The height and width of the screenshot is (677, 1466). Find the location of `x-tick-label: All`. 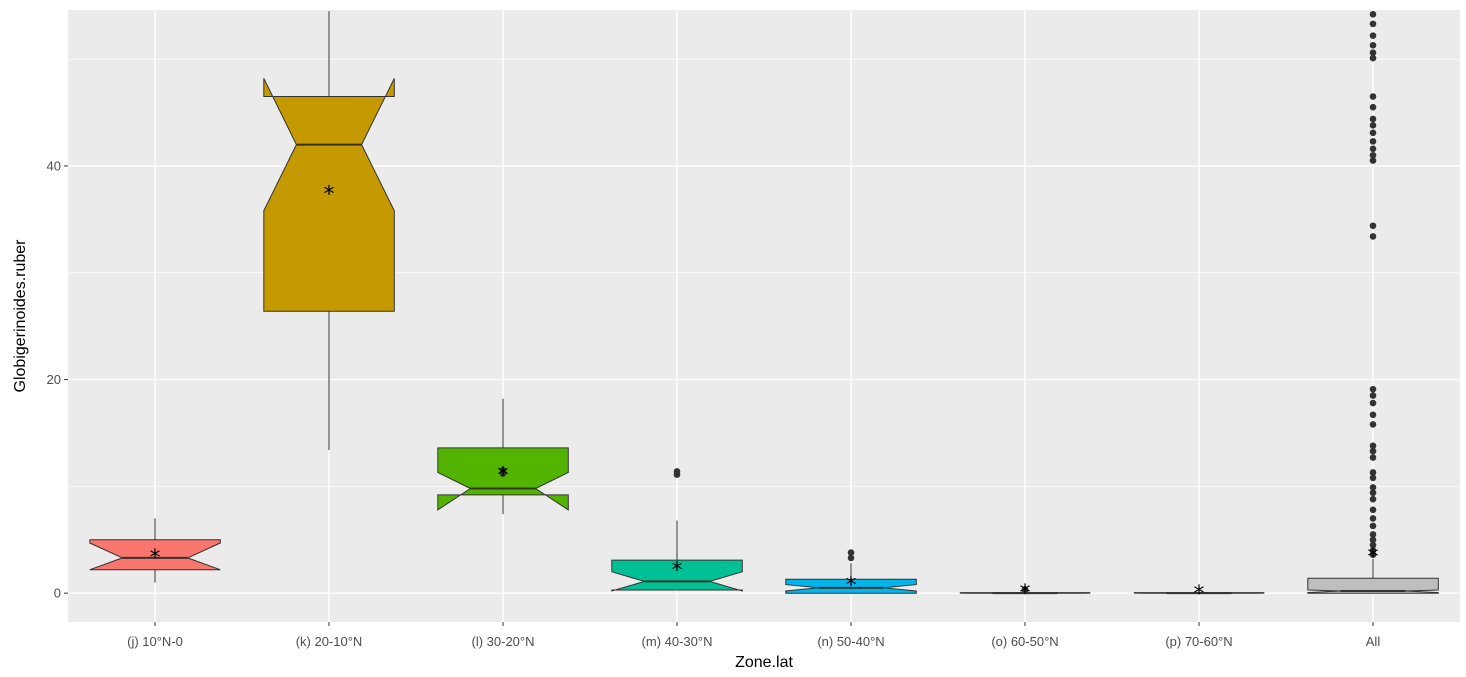

x-tick-label: All is located at coordinates (1373, 641).